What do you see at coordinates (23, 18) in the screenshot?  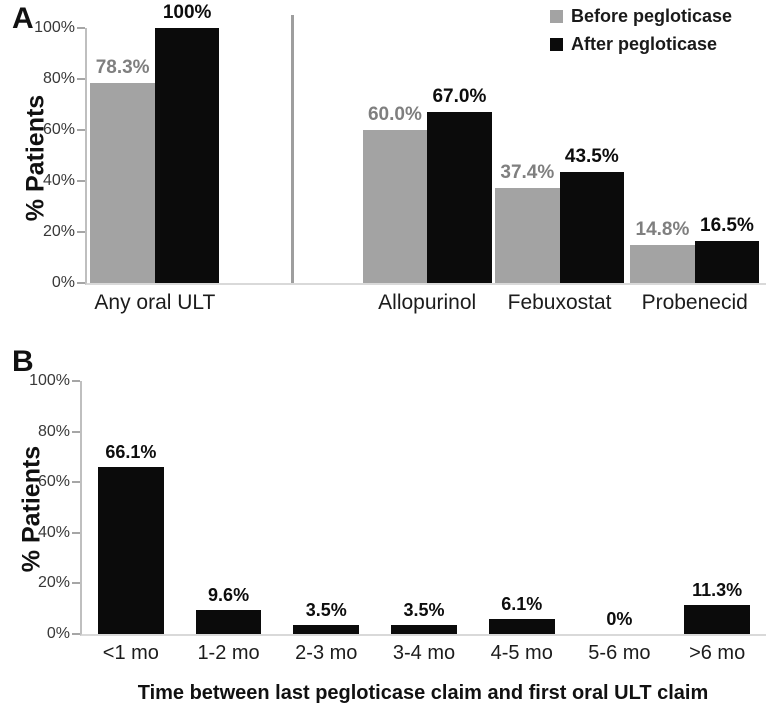 I see `panel-a-letter: A` at bounding box center [23, 18].